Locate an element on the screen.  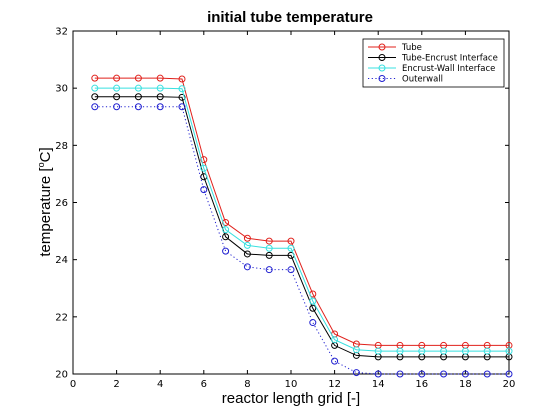
x-tick-label: 6 is located at coordinates (204, 384).